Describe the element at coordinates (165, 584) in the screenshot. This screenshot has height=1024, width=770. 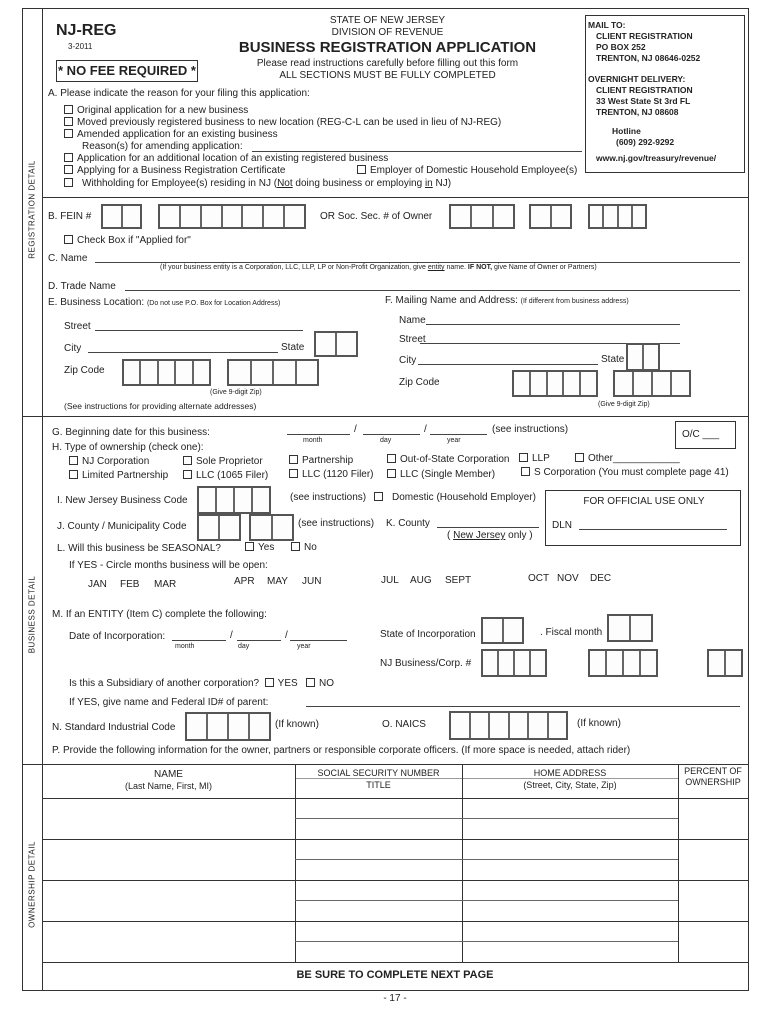
I see `month-option-mar: MAR` at that location.